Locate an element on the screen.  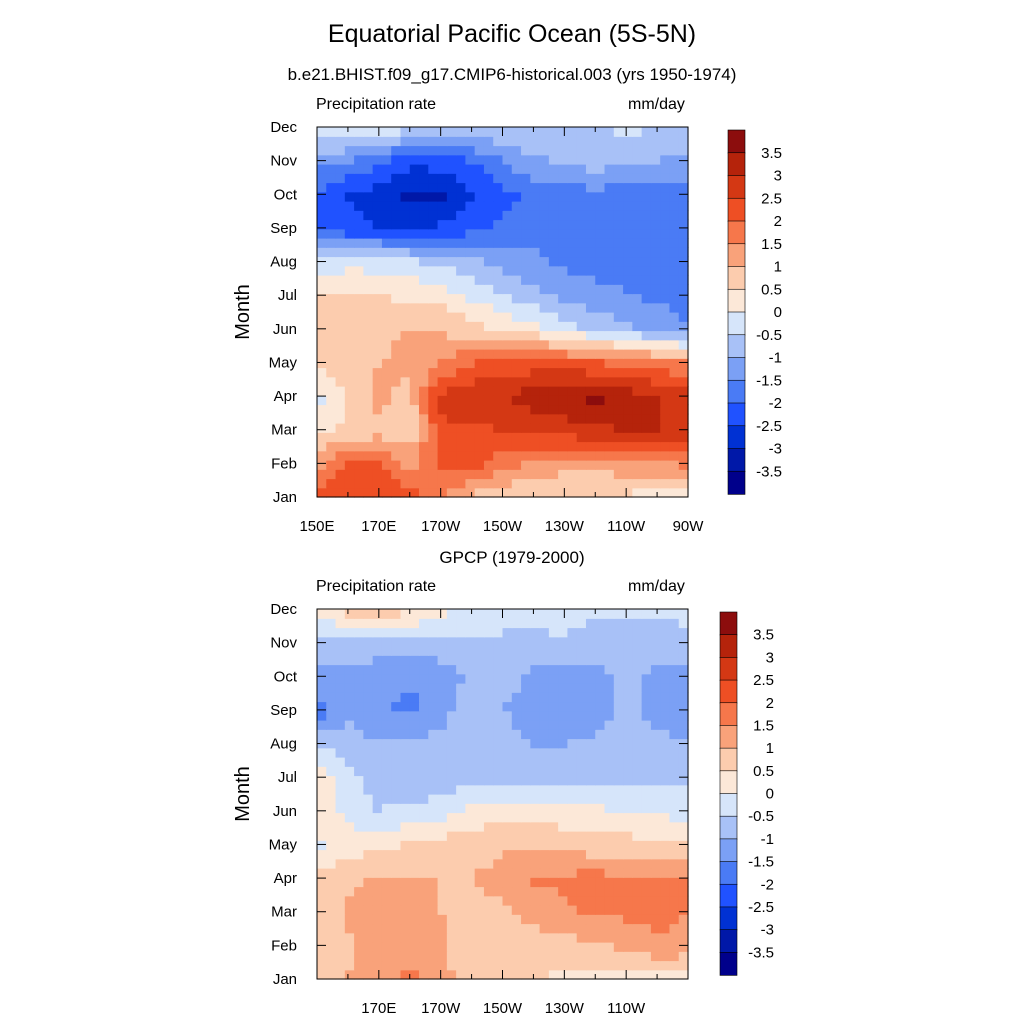
gpcp-y-tick-label: Jun is located at coordinates (285, 811).